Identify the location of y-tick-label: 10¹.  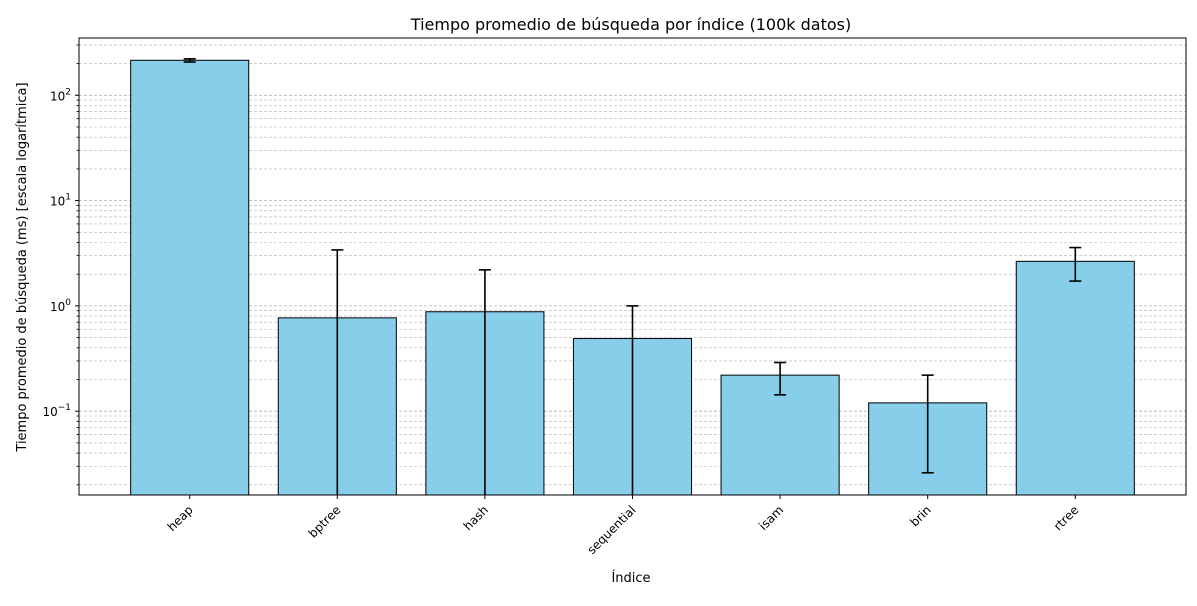
(60, 201).